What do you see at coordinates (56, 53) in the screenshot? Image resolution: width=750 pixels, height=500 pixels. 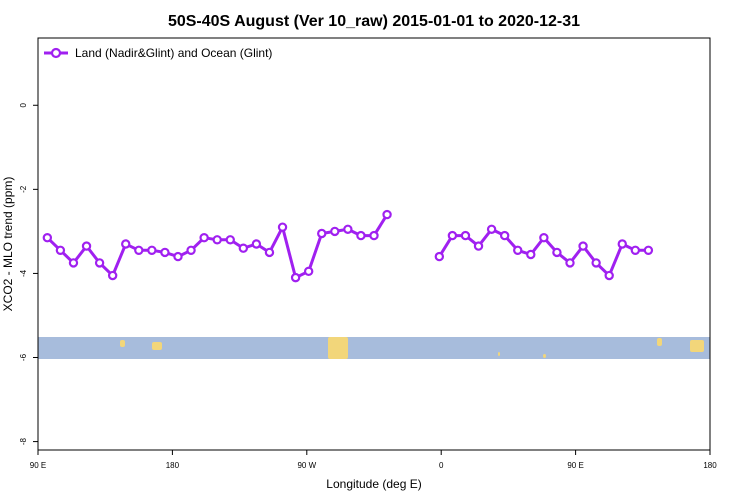 I see `legend-marker` at bounding box center [56, 53].